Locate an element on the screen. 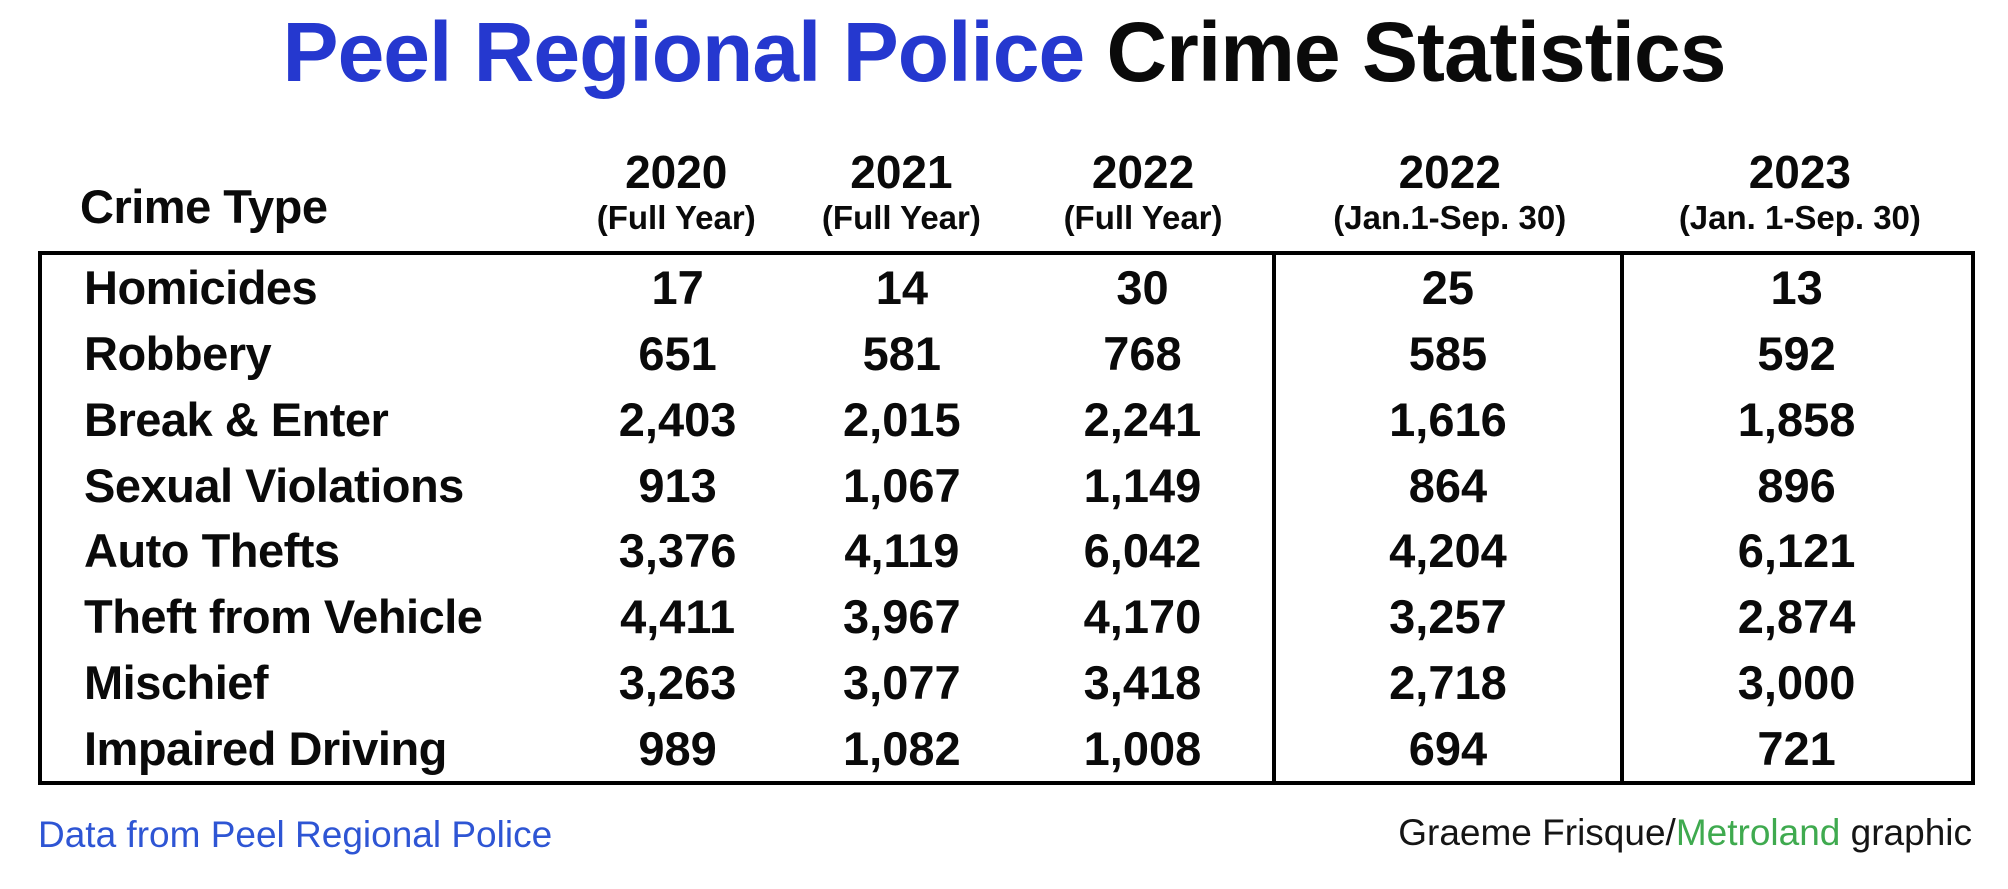 The height and width of the screenshot is (889, 2008). cell-value: 768 is located at coordinates (1142, 354).